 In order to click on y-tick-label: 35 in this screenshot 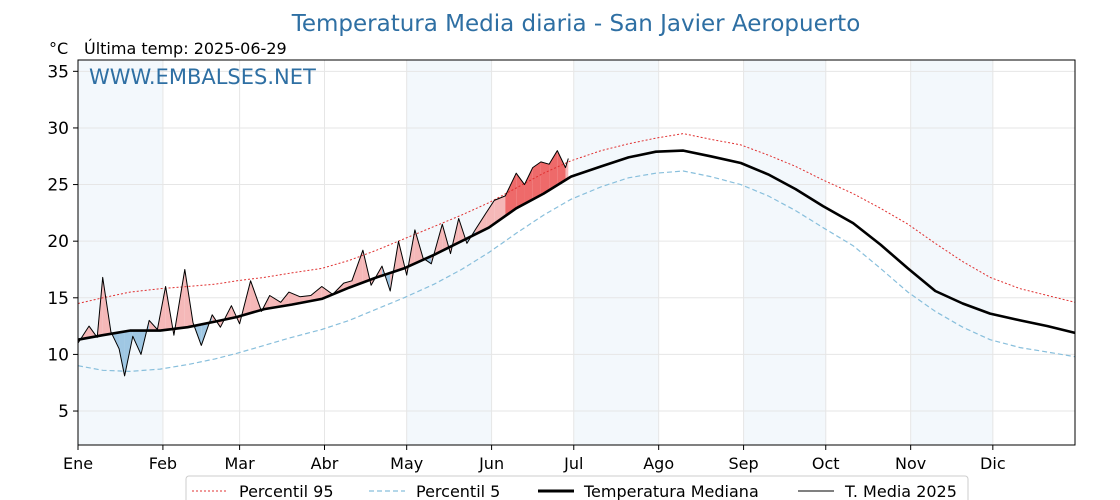, I will do `click(58, 72)`.